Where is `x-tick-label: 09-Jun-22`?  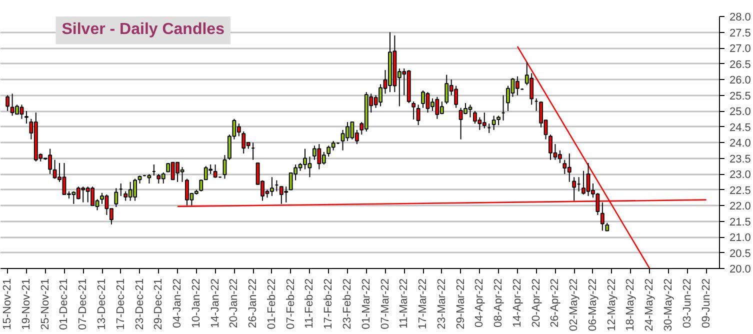 x-tick-label: 09-Jun-22 is located at coordinates (706, 303).